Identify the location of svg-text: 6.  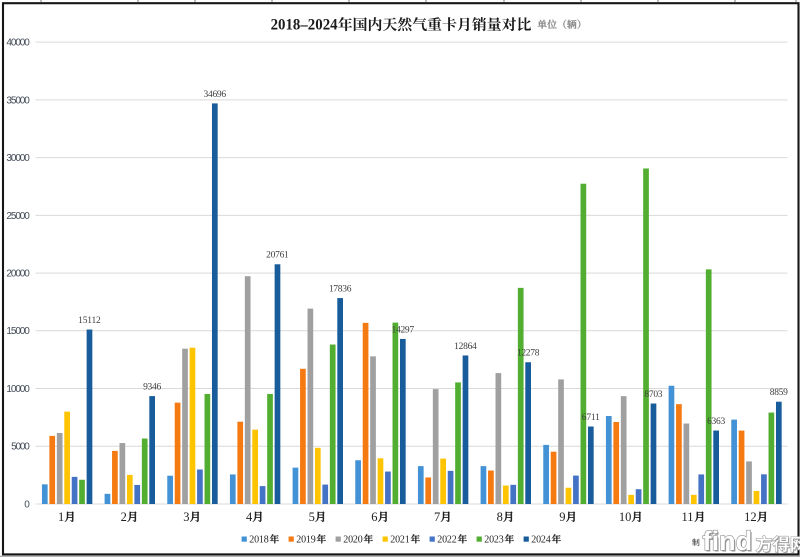
(374, 517).